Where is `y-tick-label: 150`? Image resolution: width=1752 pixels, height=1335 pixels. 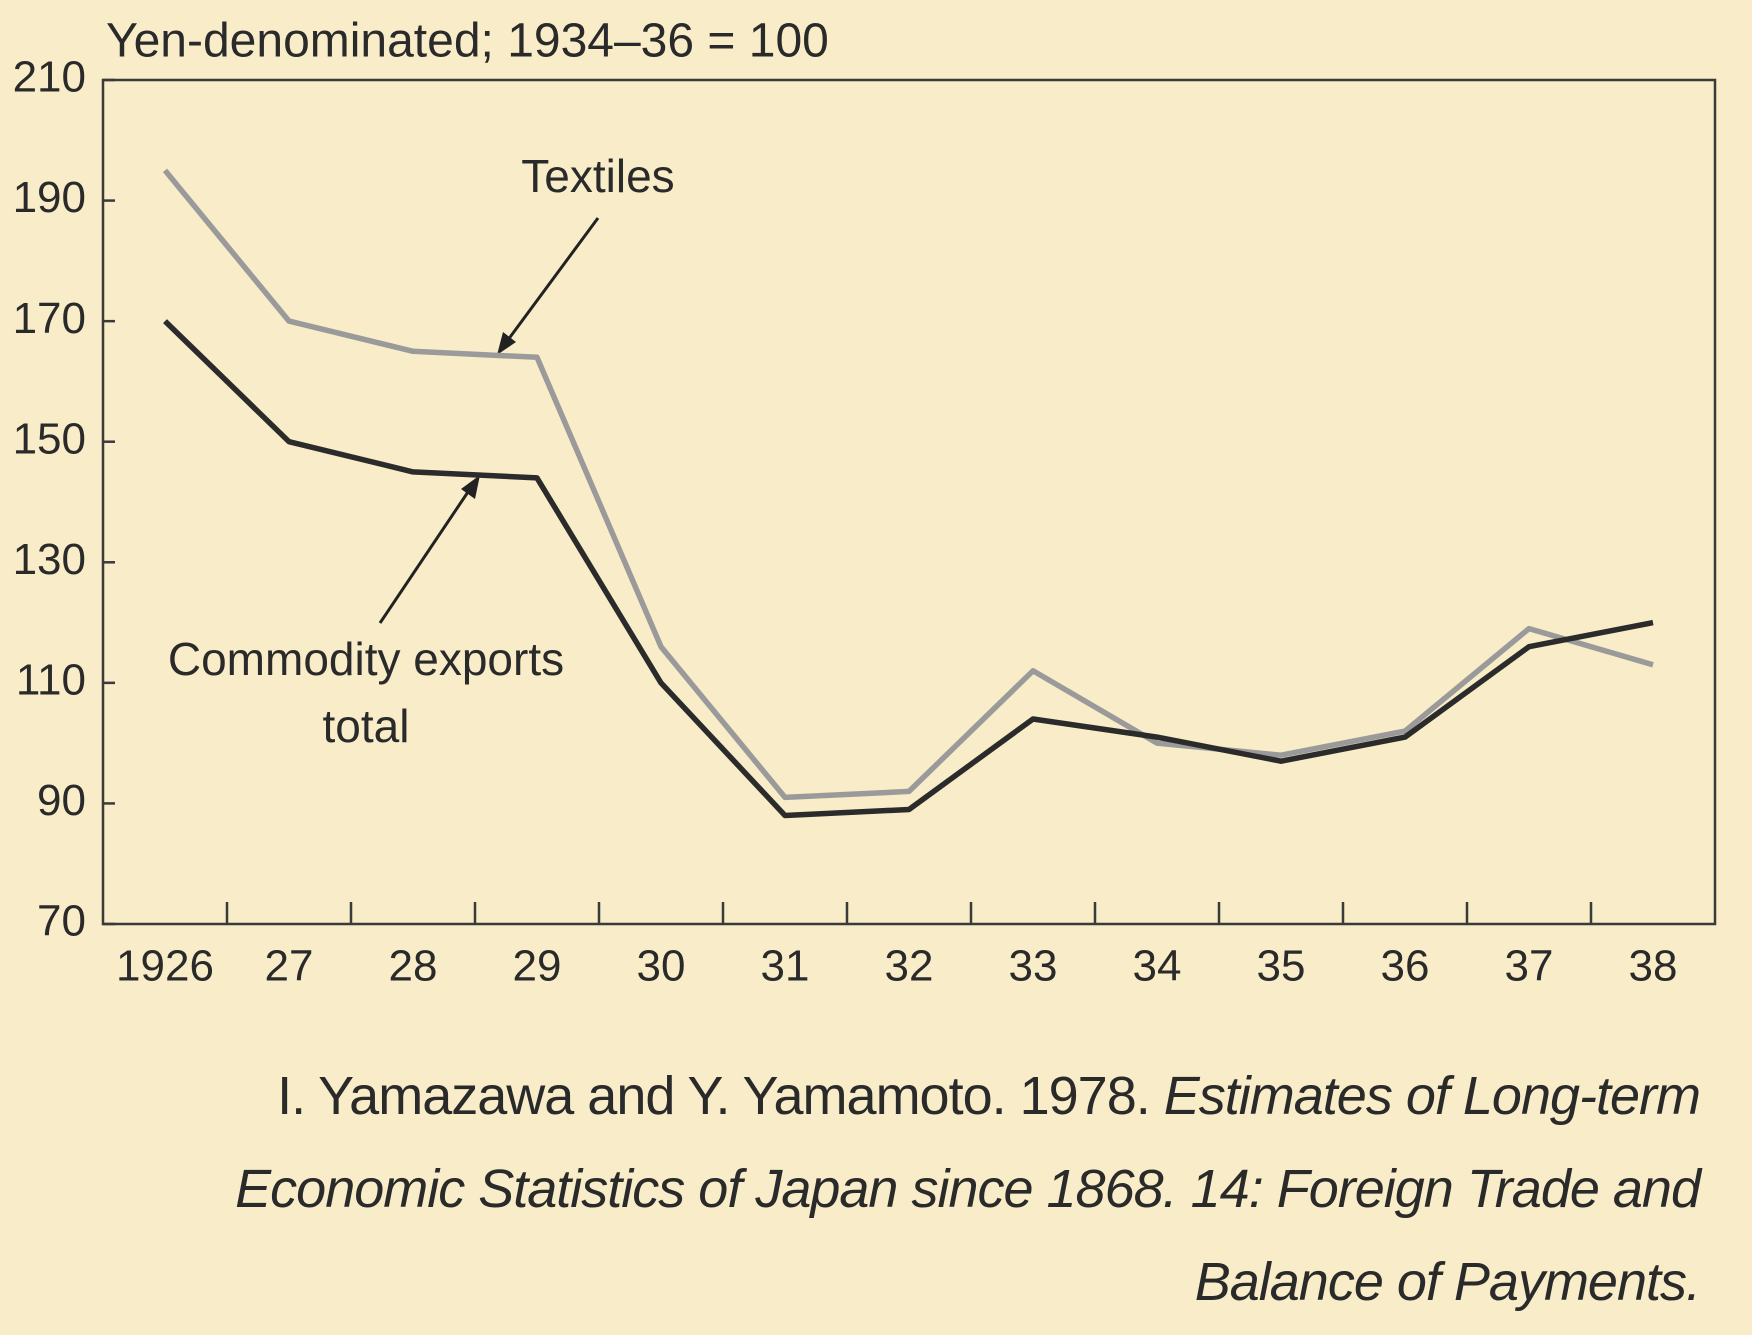
y-tick-label: 150 is located at coordinates (49, 438).